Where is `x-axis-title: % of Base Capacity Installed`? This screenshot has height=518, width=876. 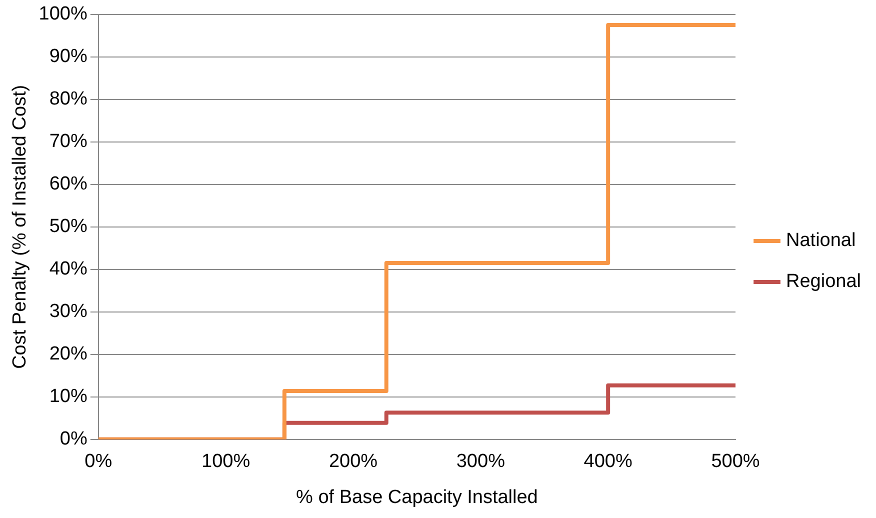
x-axis-title: % of Base Capacity Installed is located at coordinates (417, 497).